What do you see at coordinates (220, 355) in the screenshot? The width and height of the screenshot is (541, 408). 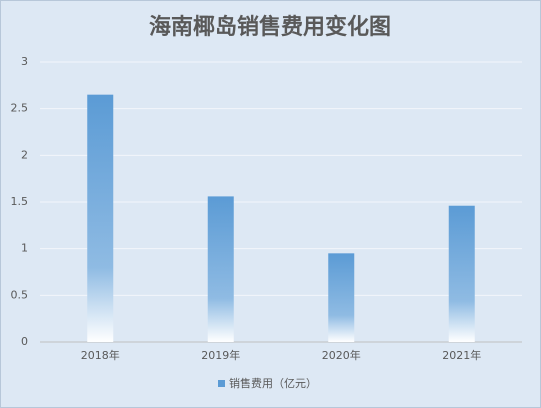 I see `x-tick-label: 2019年` at bounding box center [220, 355].